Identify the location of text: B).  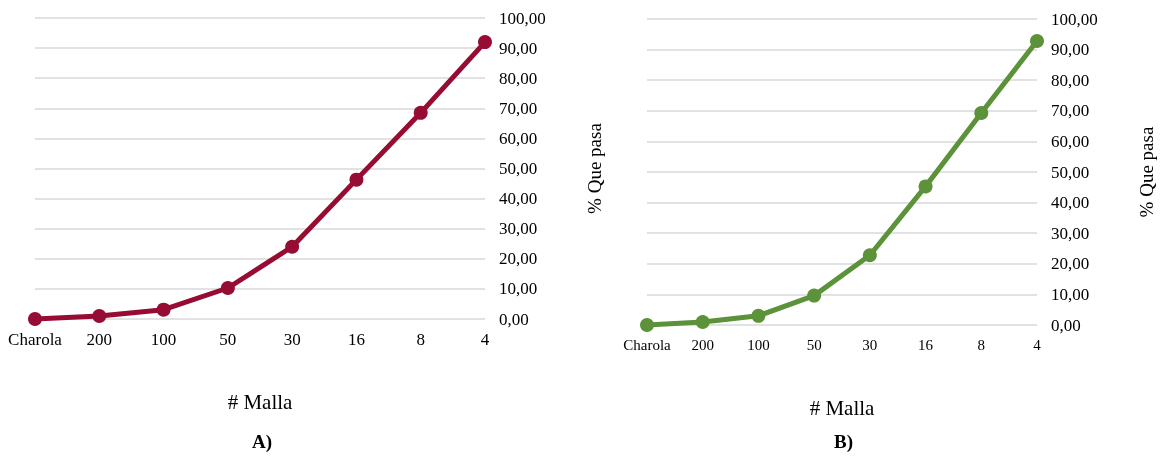
(843, 442).